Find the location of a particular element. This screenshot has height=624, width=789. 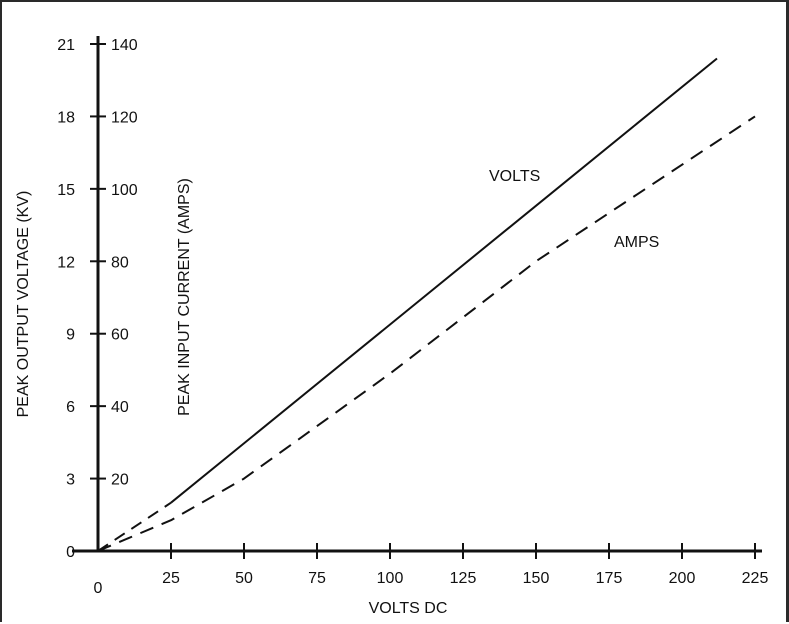

x-tick-label: 100 is located at coordinates (390, 578).